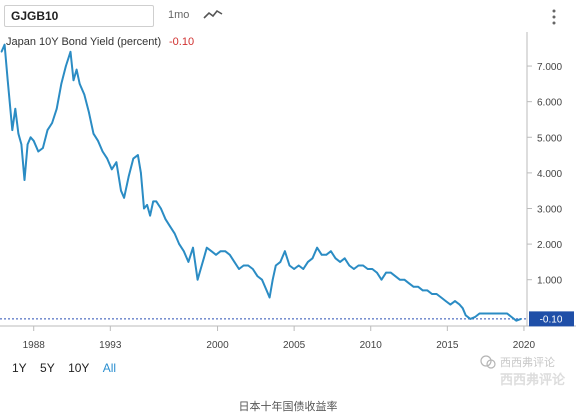 Image resolution: width=576 pixels, height=414 pixels. What do you see at coordinates (549, 138) in the screenshot?
I see `y-tick-label: 5.000` at bounding box center [549, 138].